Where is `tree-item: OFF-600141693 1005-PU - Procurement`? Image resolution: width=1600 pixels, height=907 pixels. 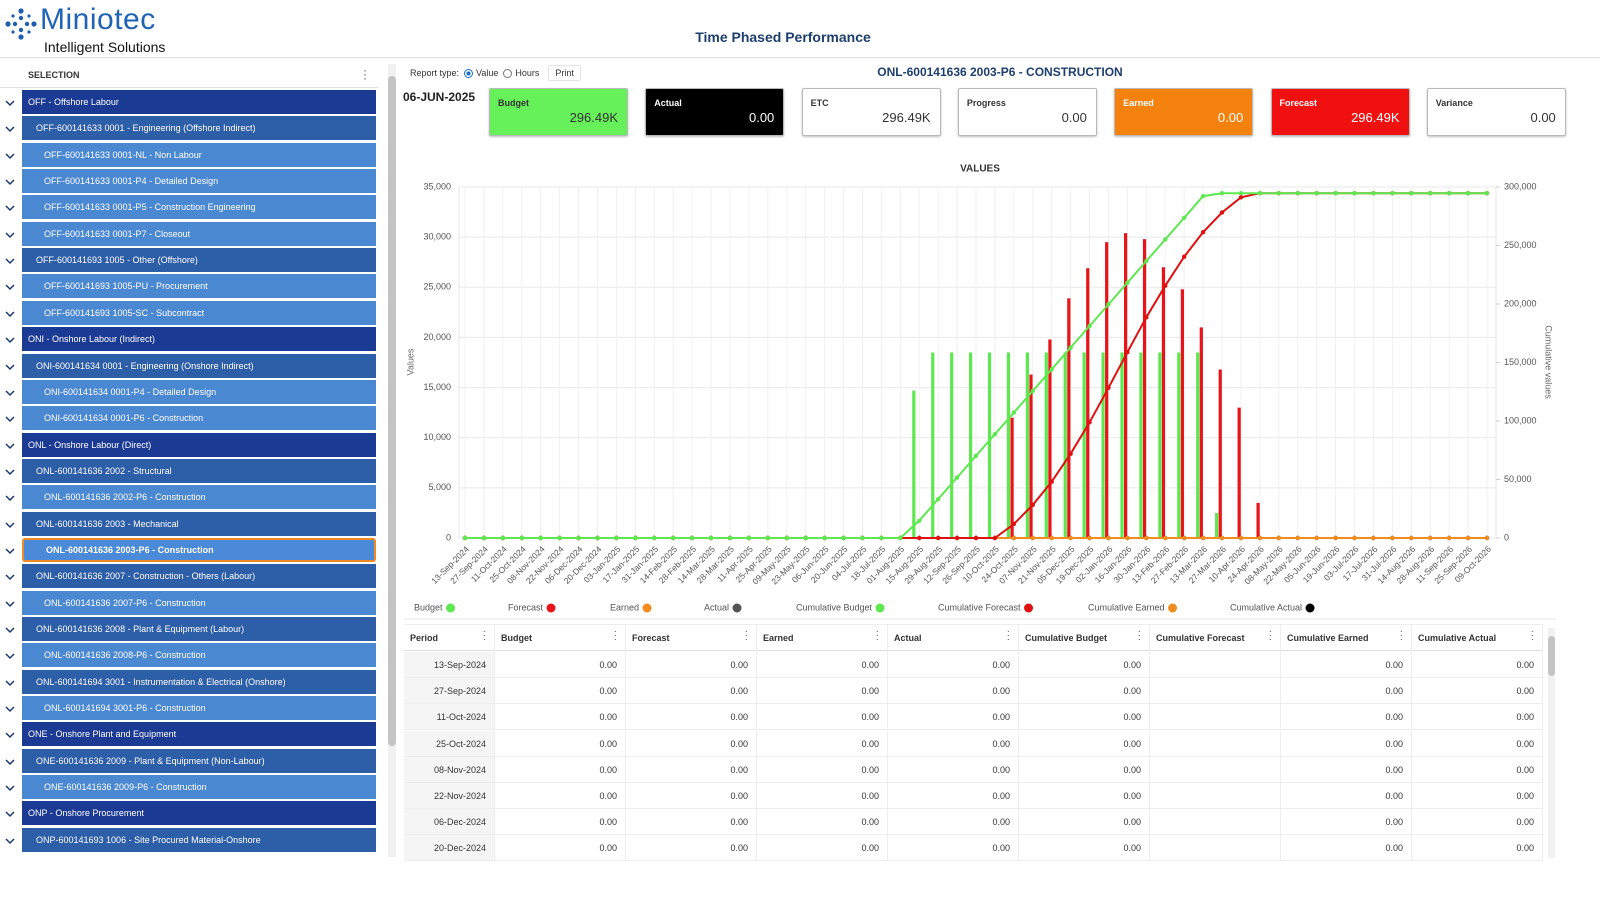
tree-item: OFF-600141693 1005-PU - Procurement is located at coordinates (199, 286).